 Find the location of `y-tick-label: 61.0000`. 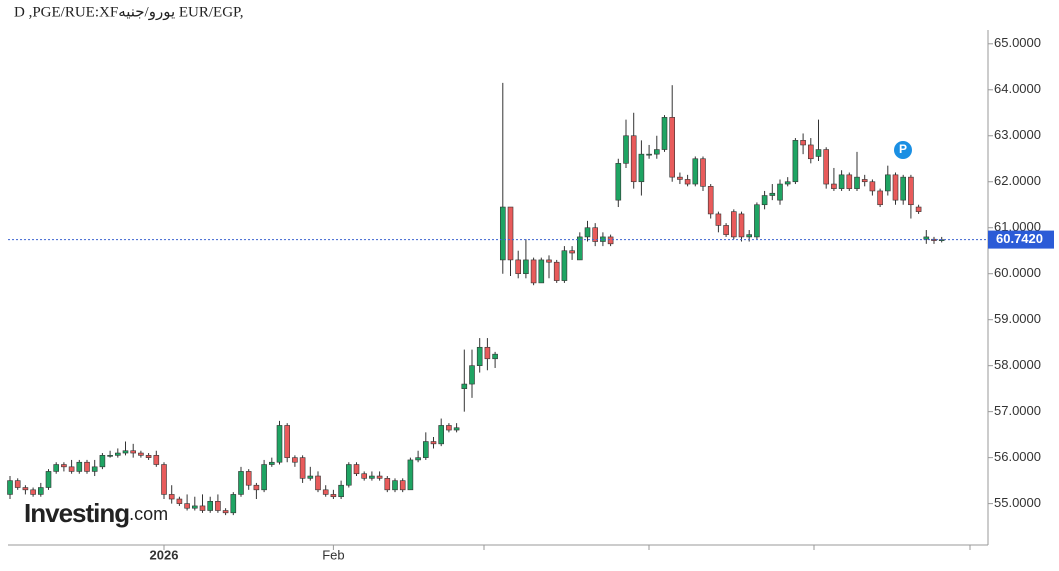

y-tick-label: 61.0000 is located at coordinates (1017, 226).